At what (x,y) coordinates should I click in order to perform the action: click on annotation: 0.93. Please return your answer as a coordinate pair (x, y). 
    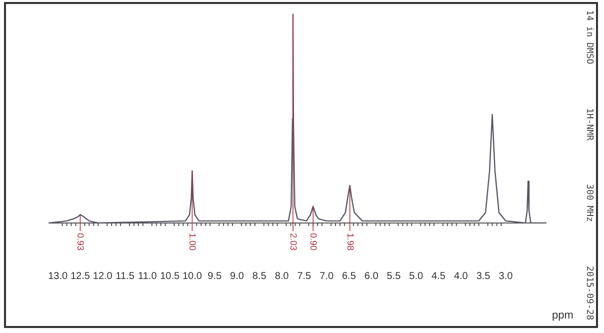
    Looking at the image, I should click on (81, 242).